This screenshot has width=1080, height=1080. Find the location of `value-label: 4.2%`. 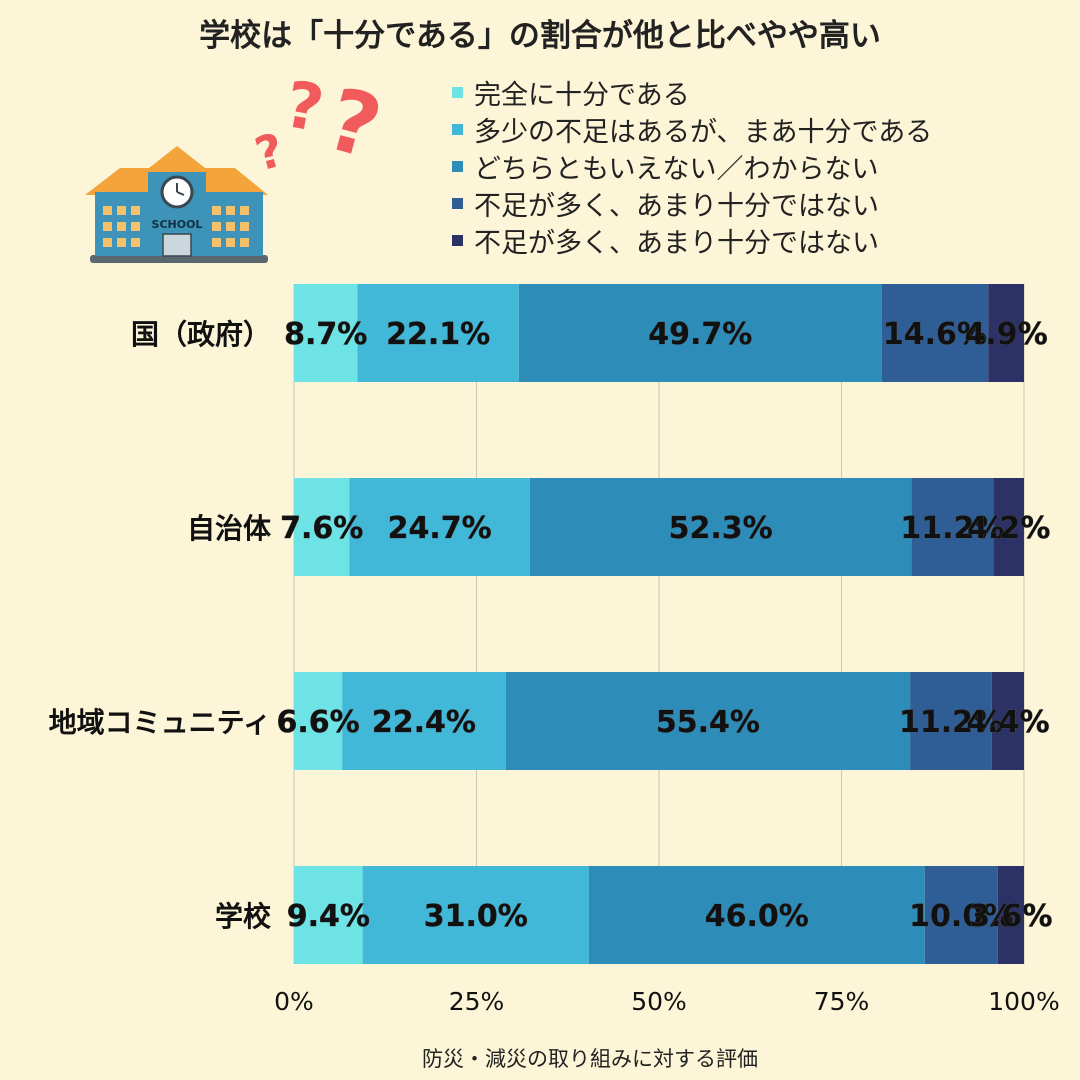

value-label: 4.2% is located at coordinates (1008, 528).